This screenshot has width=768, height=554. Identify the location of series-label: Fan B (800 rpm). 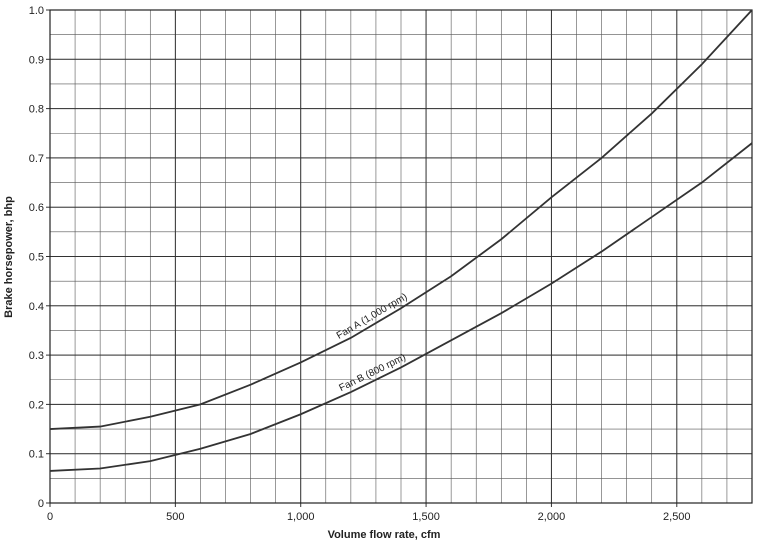
(373, 373).